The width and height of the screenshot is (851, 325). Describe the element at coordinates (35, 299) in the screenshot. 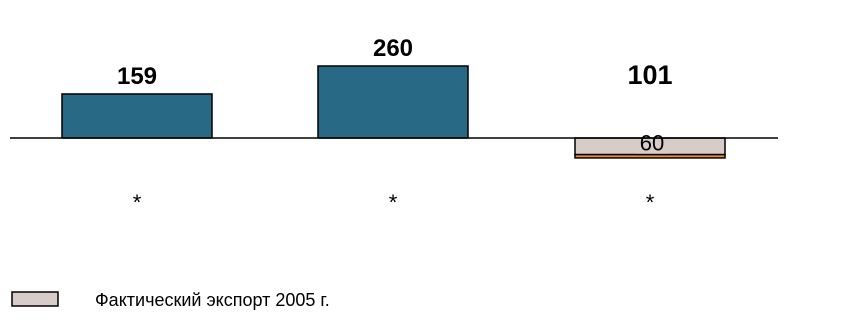

I see `legend-swatch` at that location.